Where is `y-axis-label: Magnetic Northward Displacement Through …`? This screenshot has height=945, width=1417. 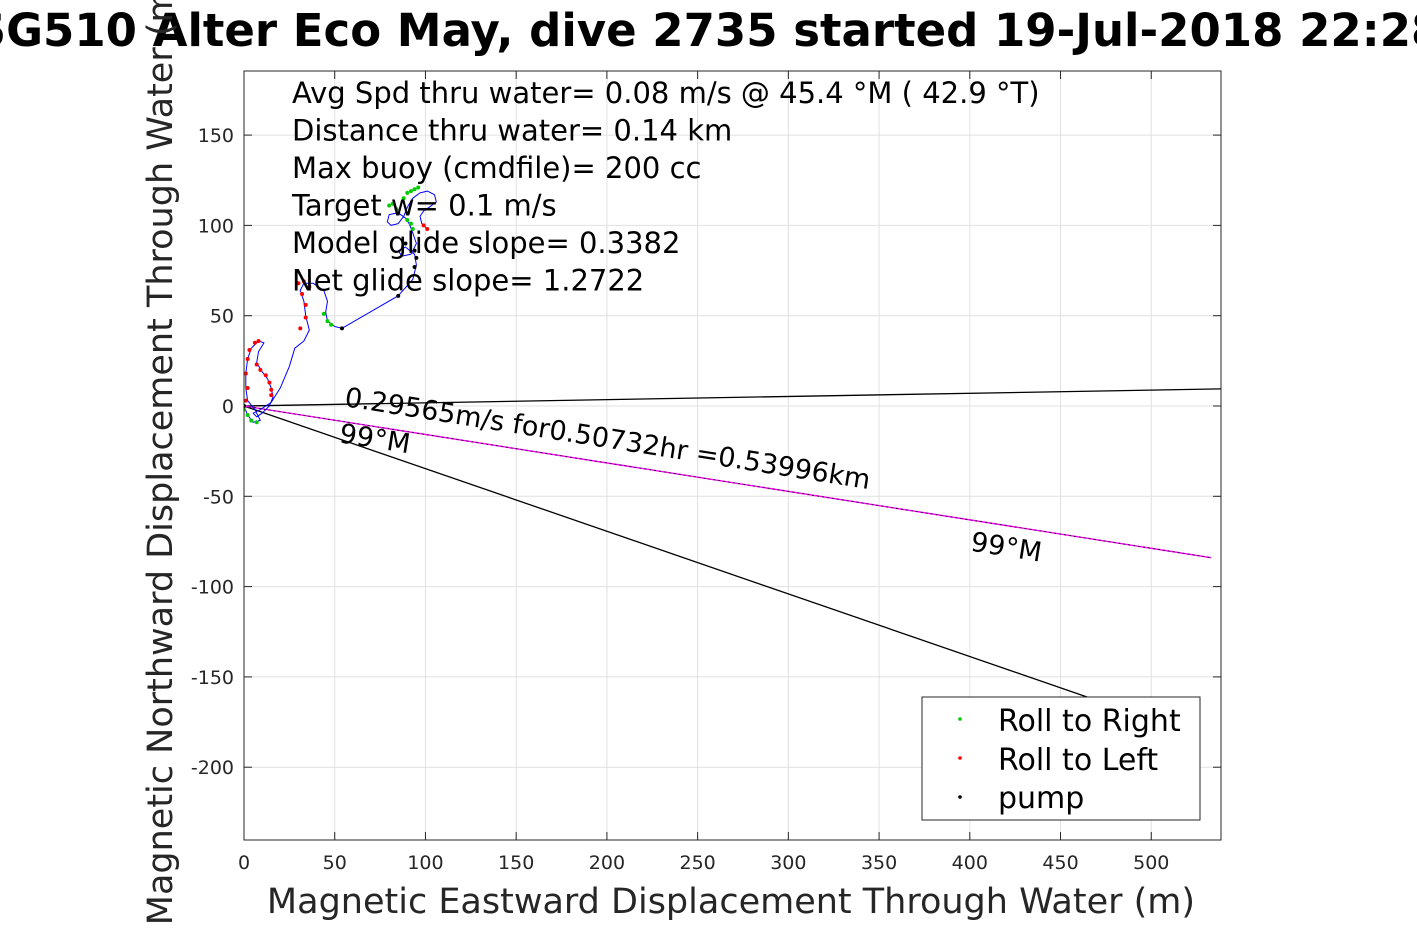
y-axis-label: Magnetic Northward Displacement Through … is located at coordinates (161, 462).